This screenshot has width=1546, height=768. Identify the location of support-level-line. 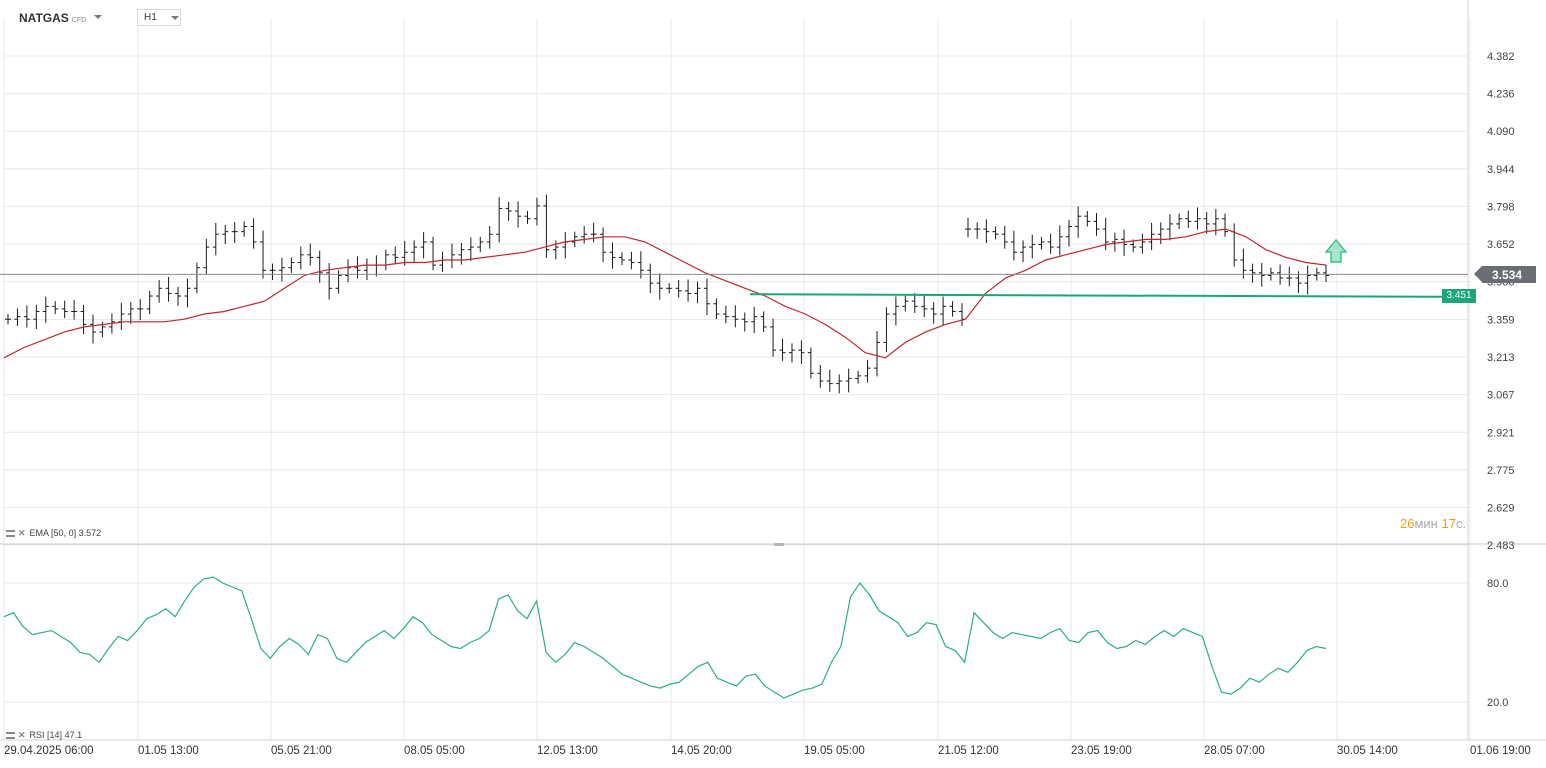
(1096, 295).